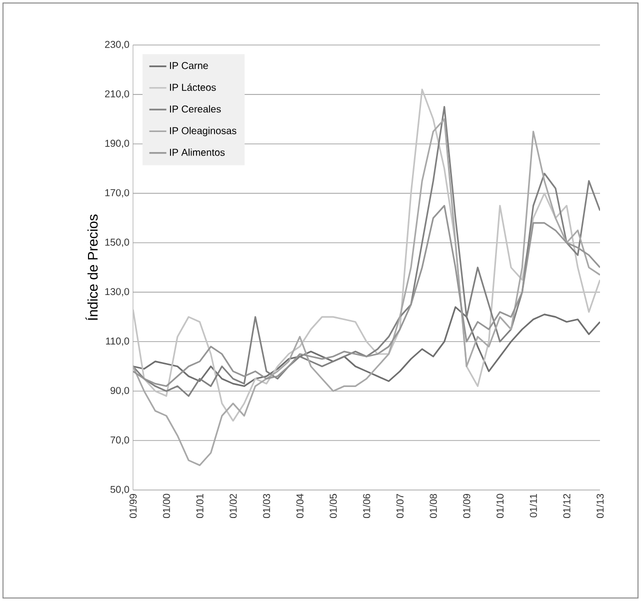  What do you see at coordinates (566, 506) in the screenshot?
I see `x-tick-label: 01/12` at bounding box center [566, 506].